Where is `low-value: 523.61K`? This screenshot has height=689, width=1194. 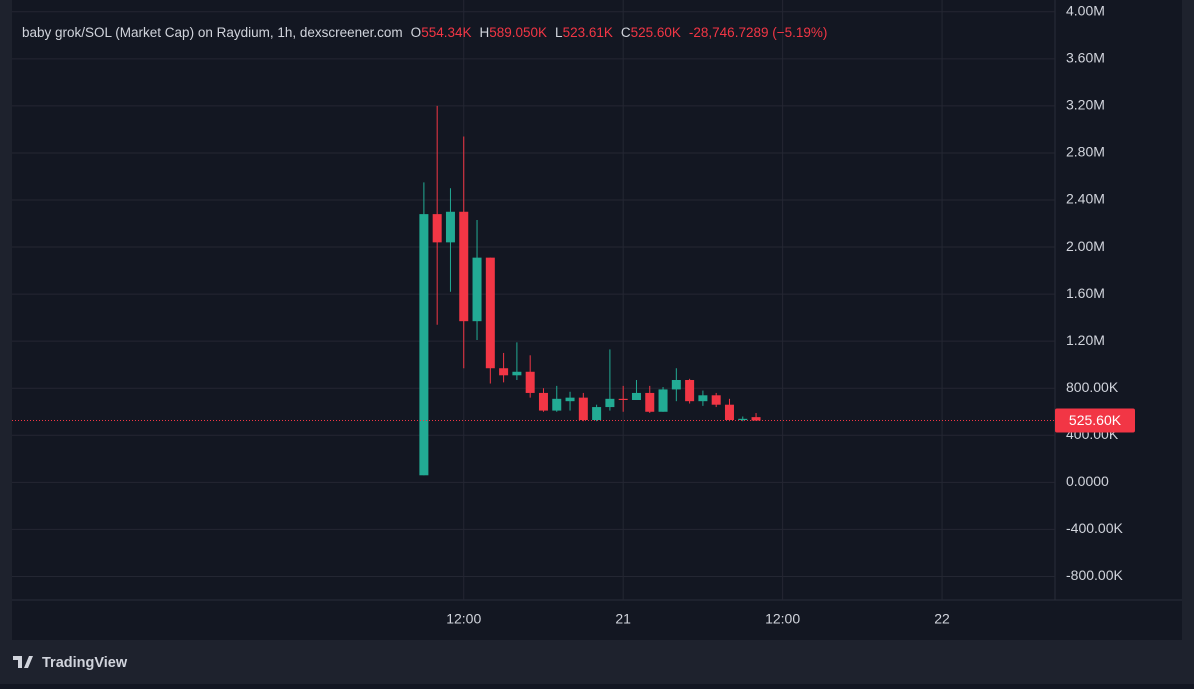 low-value: 523.61K is located at coordinates (588, 32).